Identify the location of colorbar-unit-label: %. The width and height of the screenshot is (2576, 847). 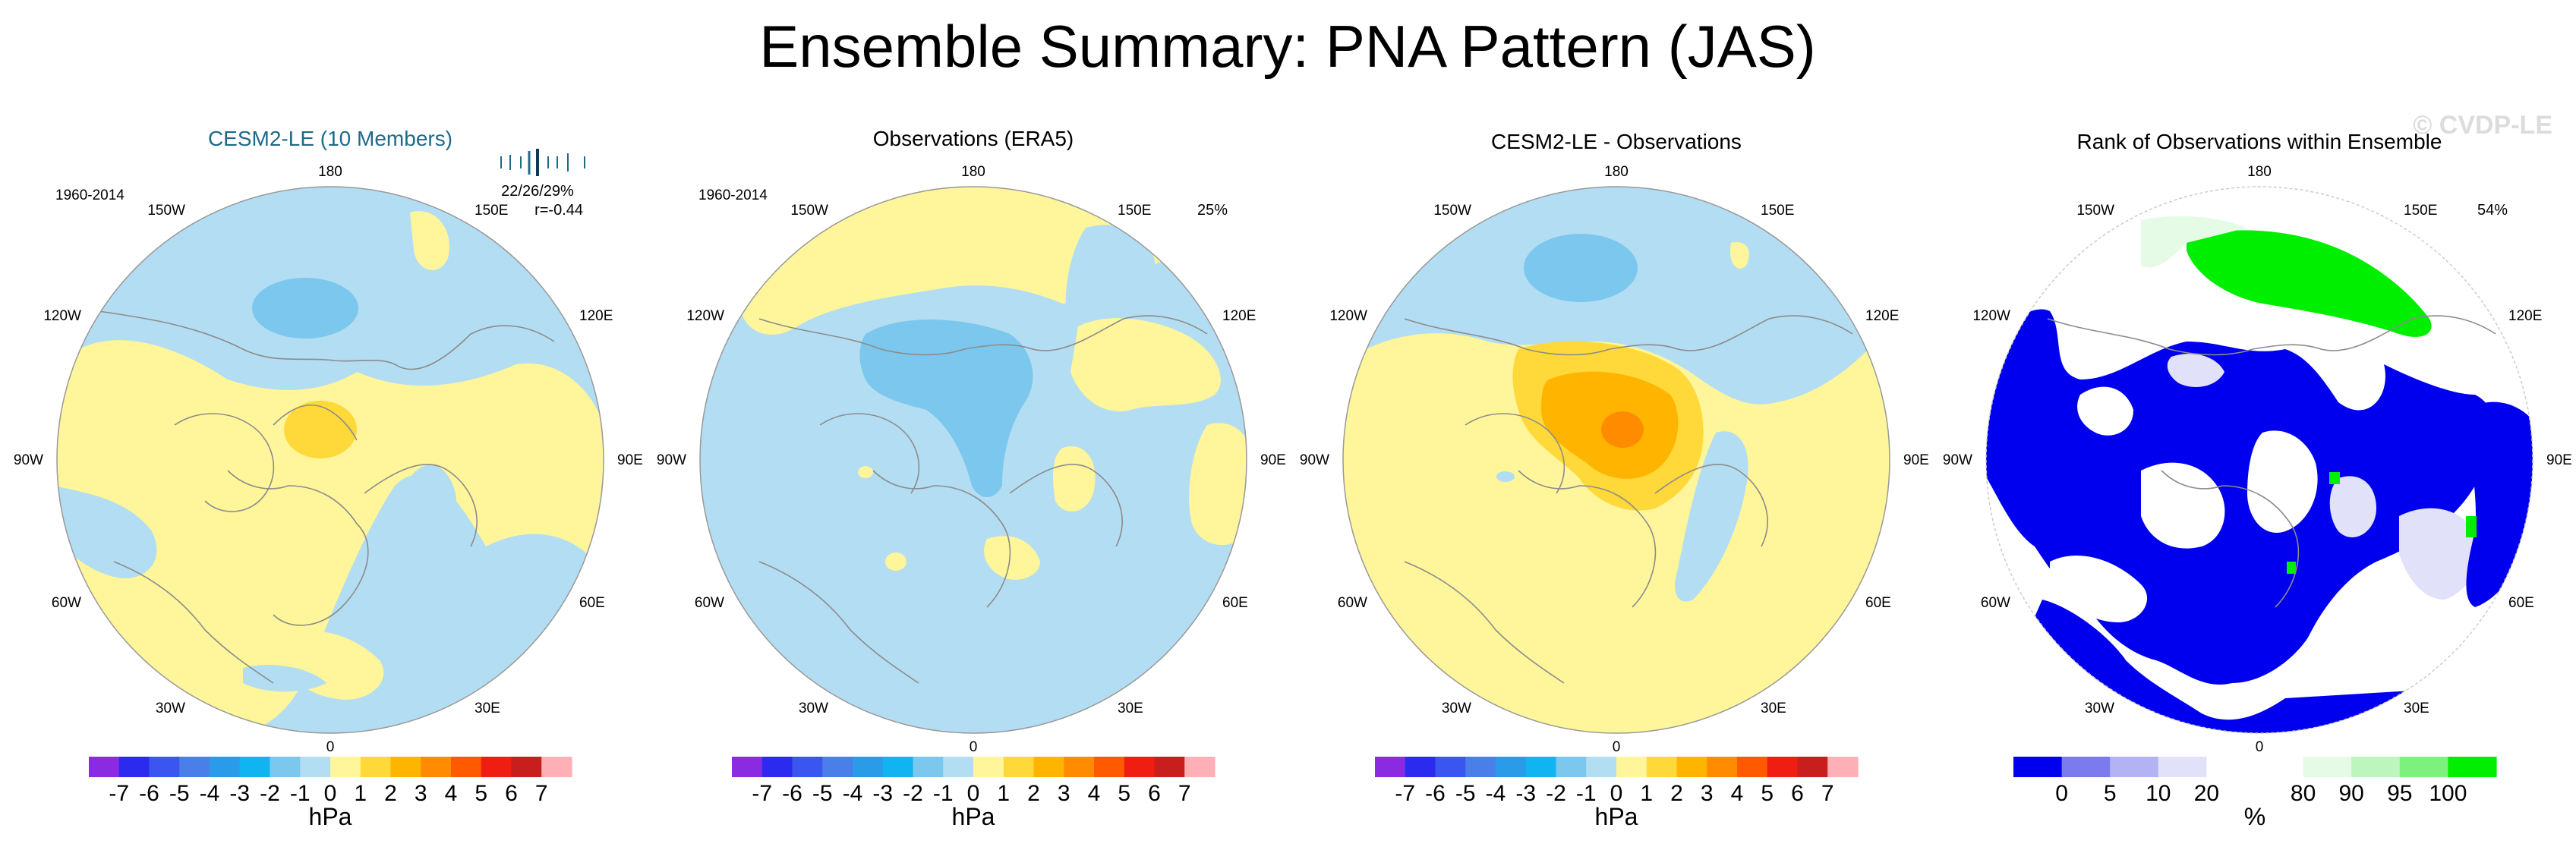
(2254, 816).